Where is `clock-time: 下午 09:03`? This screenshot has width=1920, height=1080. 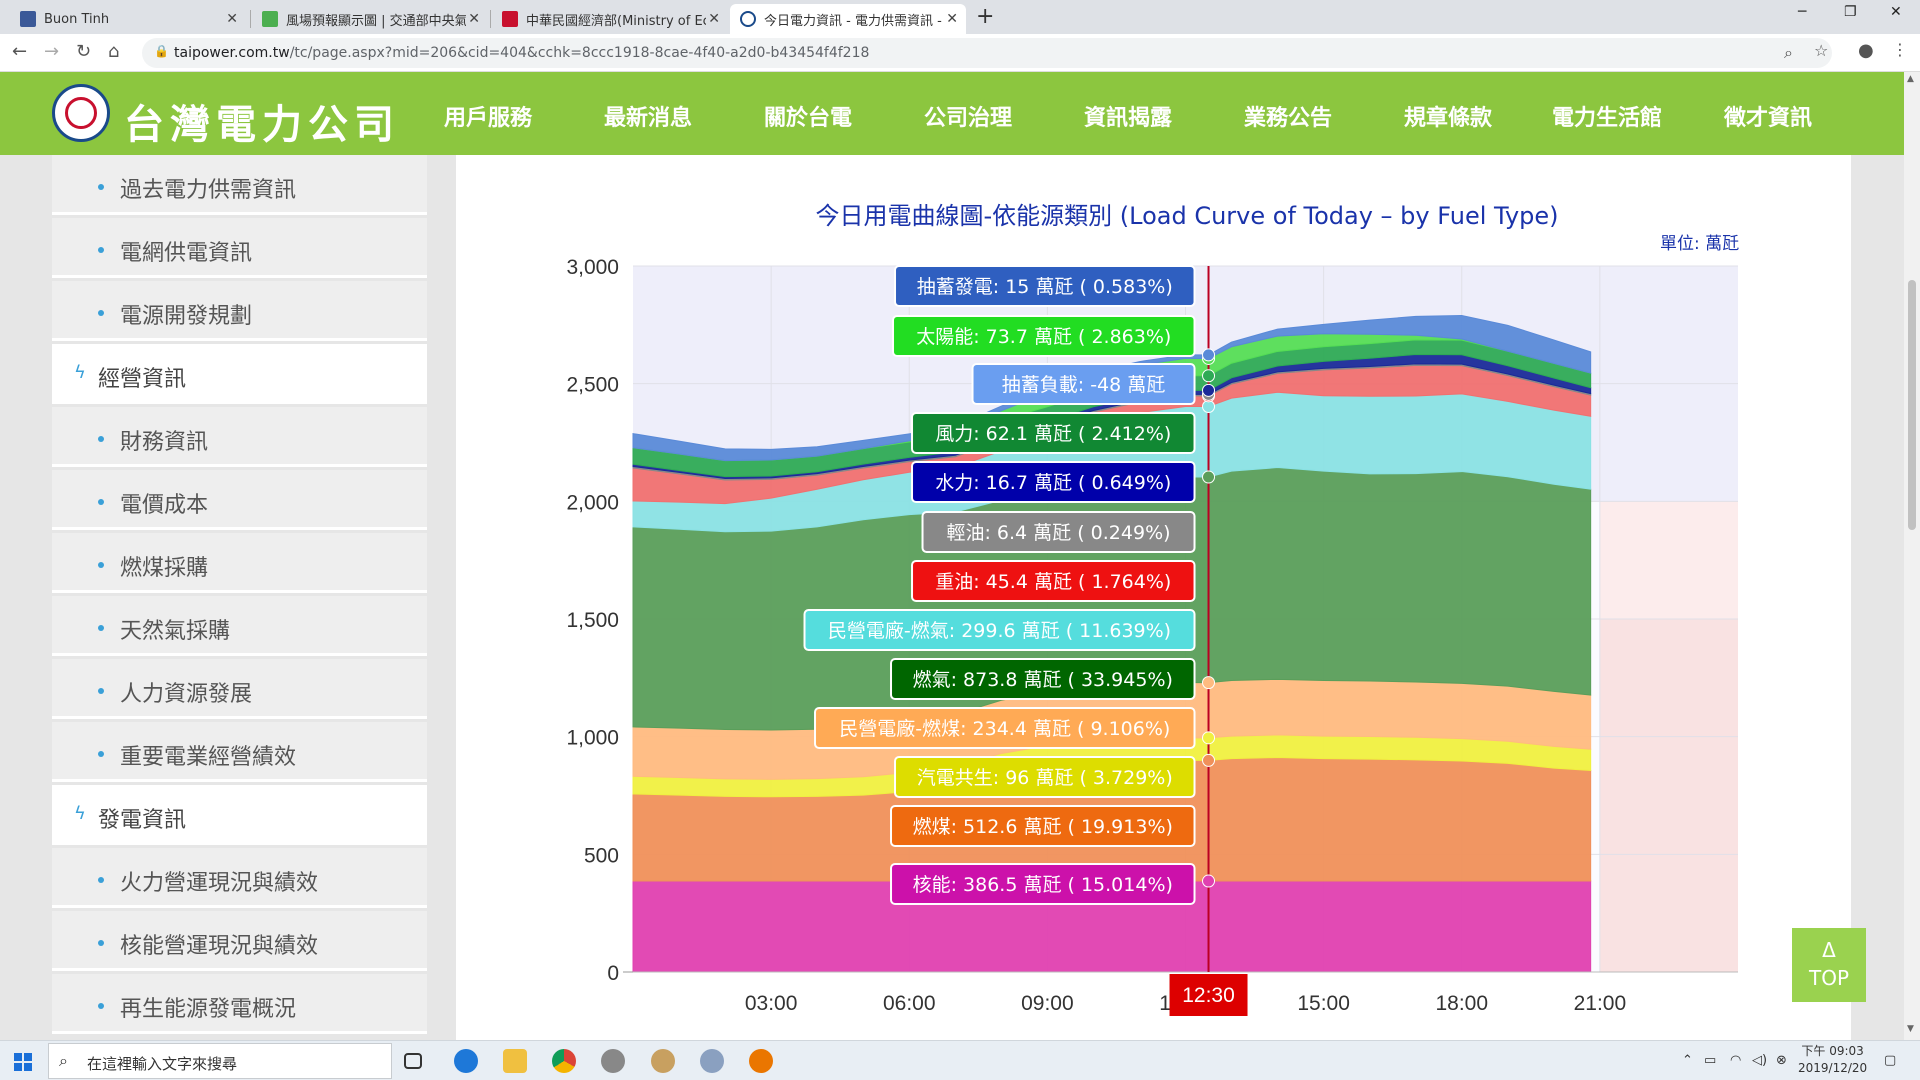 clock-time: 下午 09:03 is located at coordinates (1832, 1051).